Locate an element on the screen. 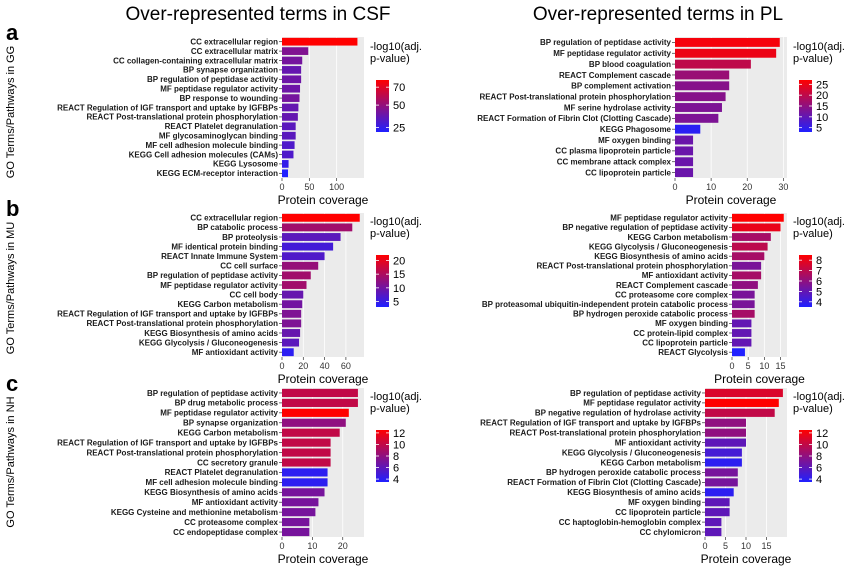  category-label: CC plasma lipoprotein particle is located at coordinates (613, 151).